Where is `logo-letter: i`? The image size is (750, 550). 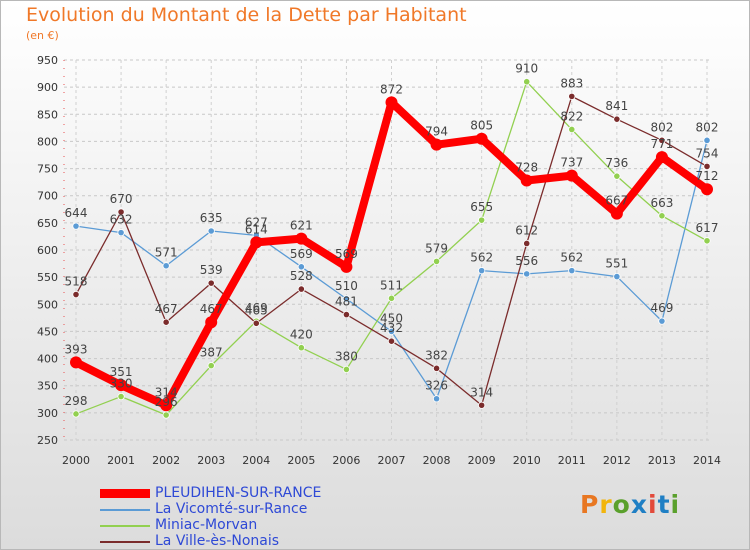 logo-letter: i is located at coordinates (675, 504).